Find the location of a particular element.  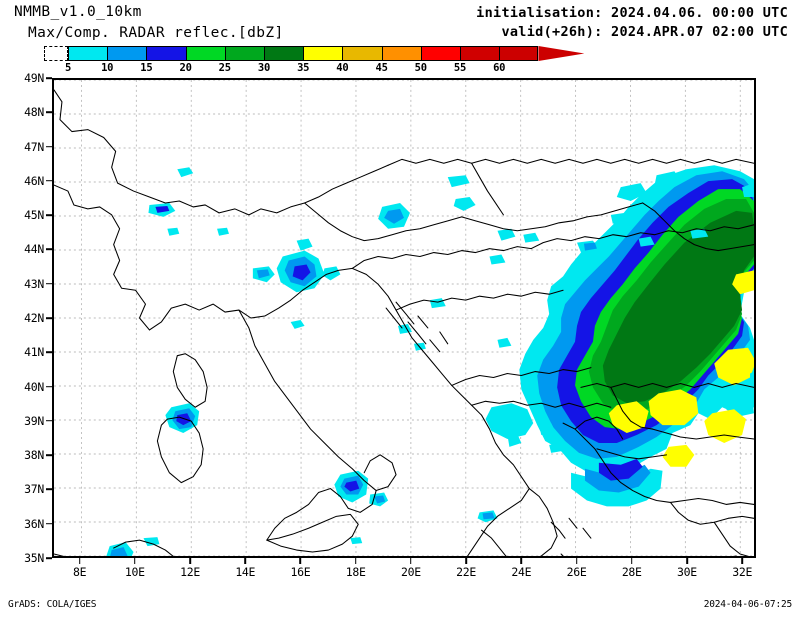

y-tick-label-42N: 42N is located at coordinates (34, 318).